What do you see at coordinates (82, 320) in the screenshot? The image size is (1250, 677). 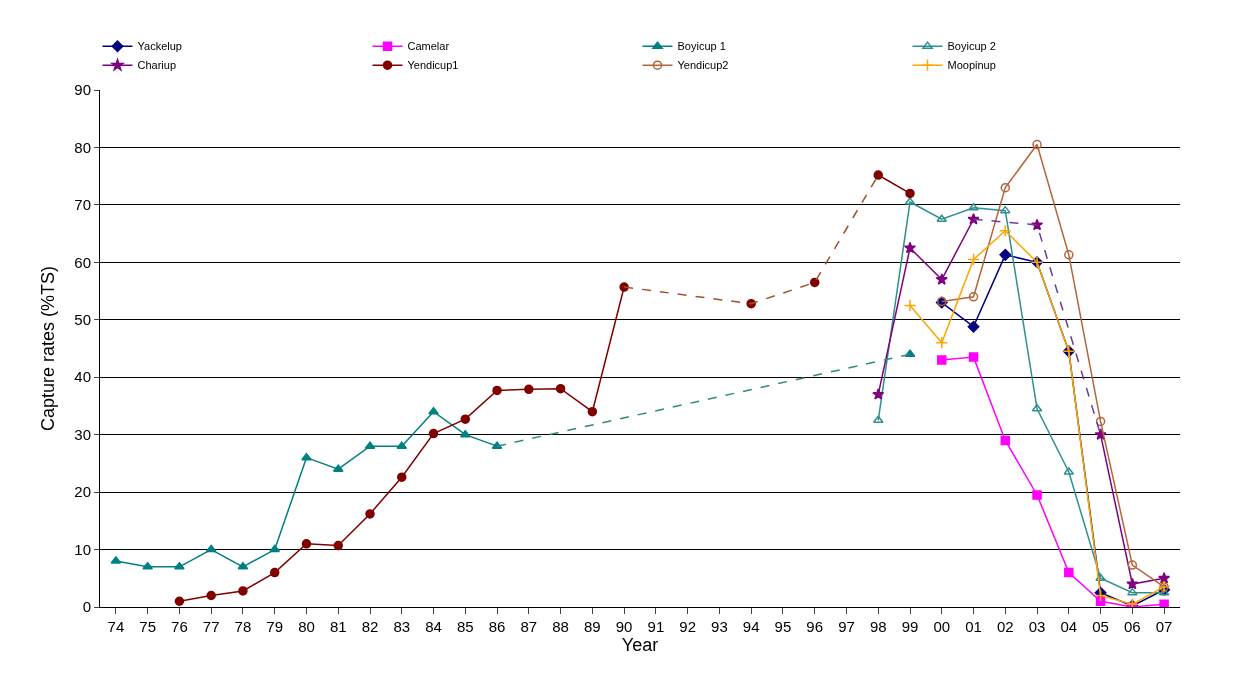 I see `y-tick-label: 50` at bounding box center [82, 320].